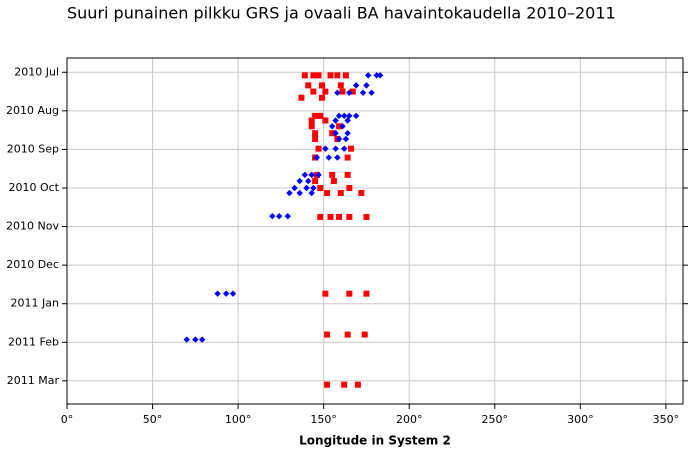 This screenshot has width=700, height=450. What do you see at coordinates (375, 441) in the screenshot?
I see `x-axis-label: Longitude in System 2` at bounding box center [375, 441].